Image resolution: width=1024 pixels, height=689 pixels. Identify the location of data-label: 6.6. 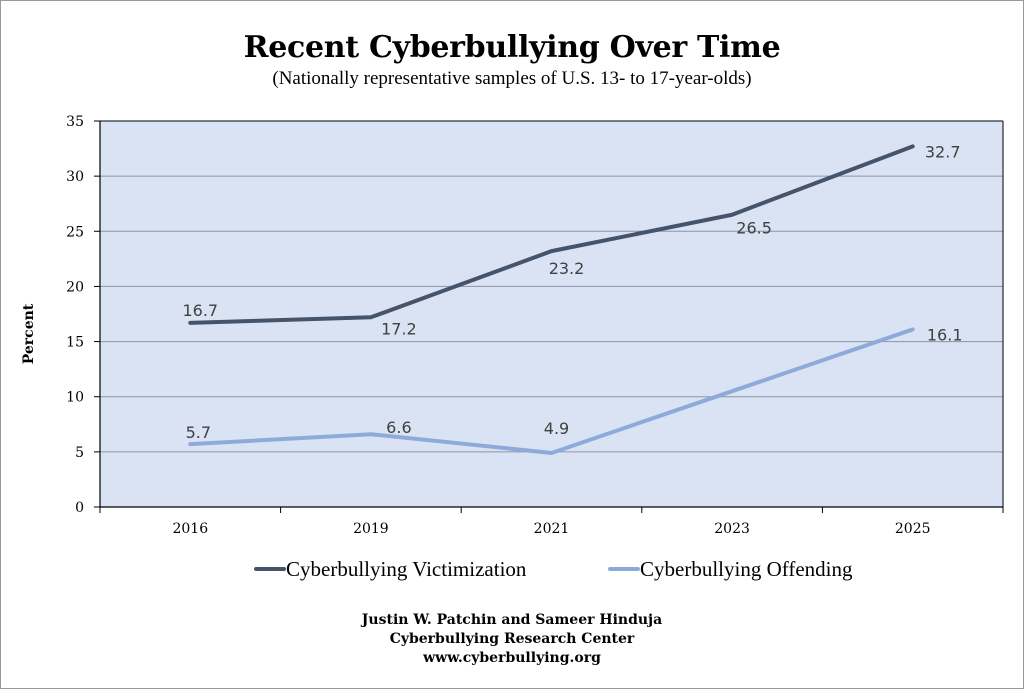
(398, 427).